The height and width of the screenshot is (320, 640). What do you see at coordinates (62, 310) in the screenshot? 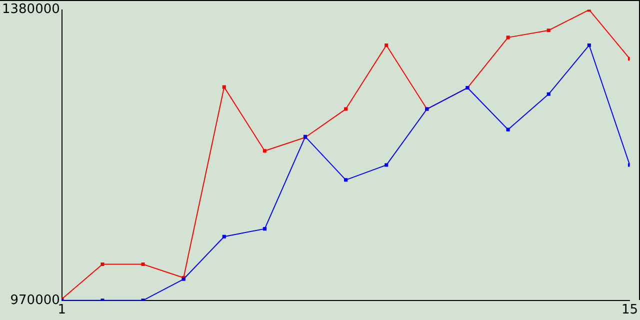
I see `x-tick-label: 1` at bounding box center [62, 310].